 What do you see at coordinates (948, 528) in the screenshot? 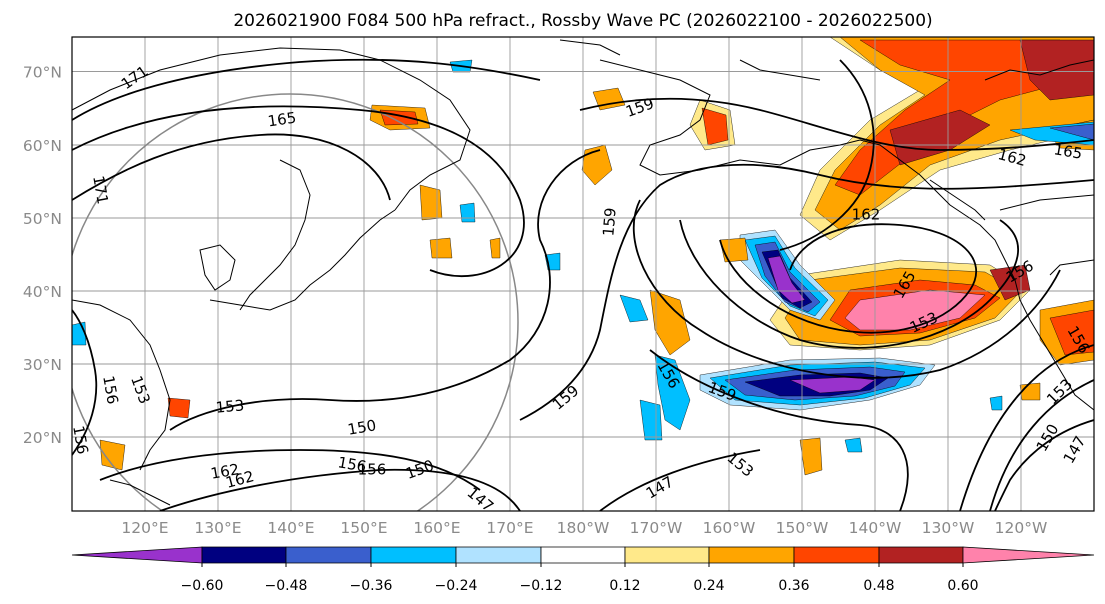
I see `lon-tick-label: 130°W` at bounding box center [948, 528].